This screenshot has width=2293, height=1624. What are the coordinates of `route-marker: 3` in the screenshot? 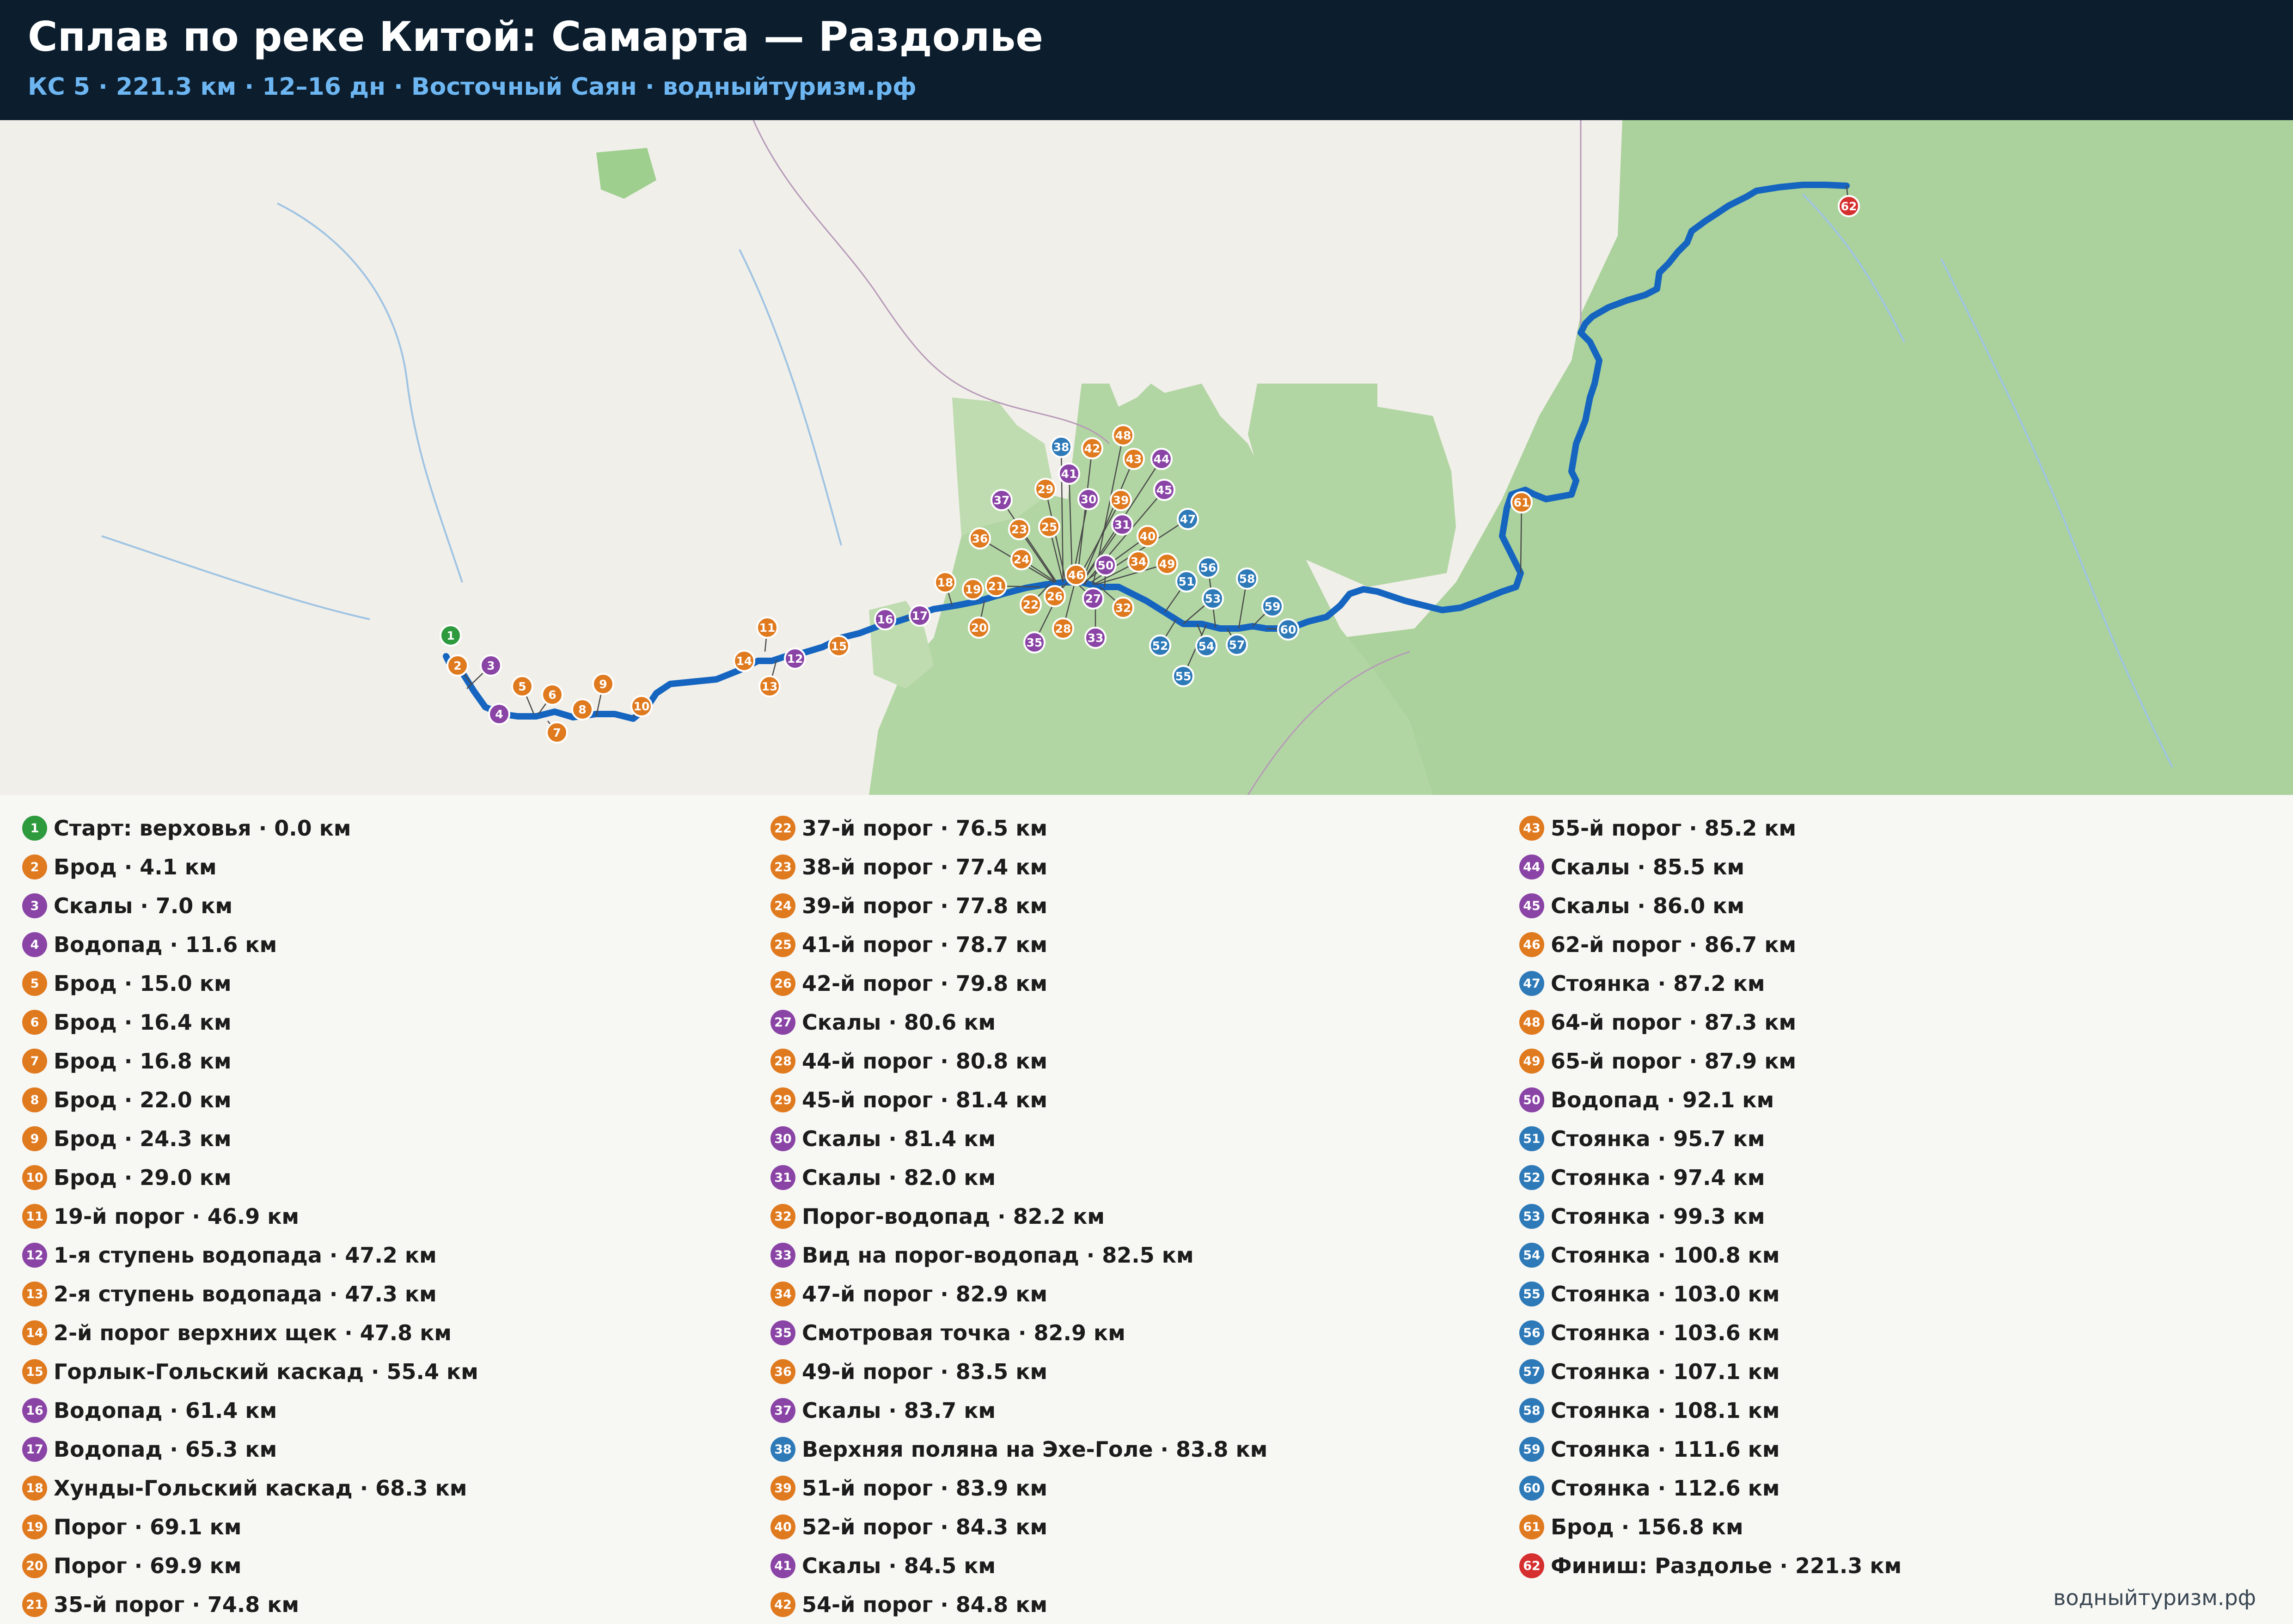 It's located at (491, 665).